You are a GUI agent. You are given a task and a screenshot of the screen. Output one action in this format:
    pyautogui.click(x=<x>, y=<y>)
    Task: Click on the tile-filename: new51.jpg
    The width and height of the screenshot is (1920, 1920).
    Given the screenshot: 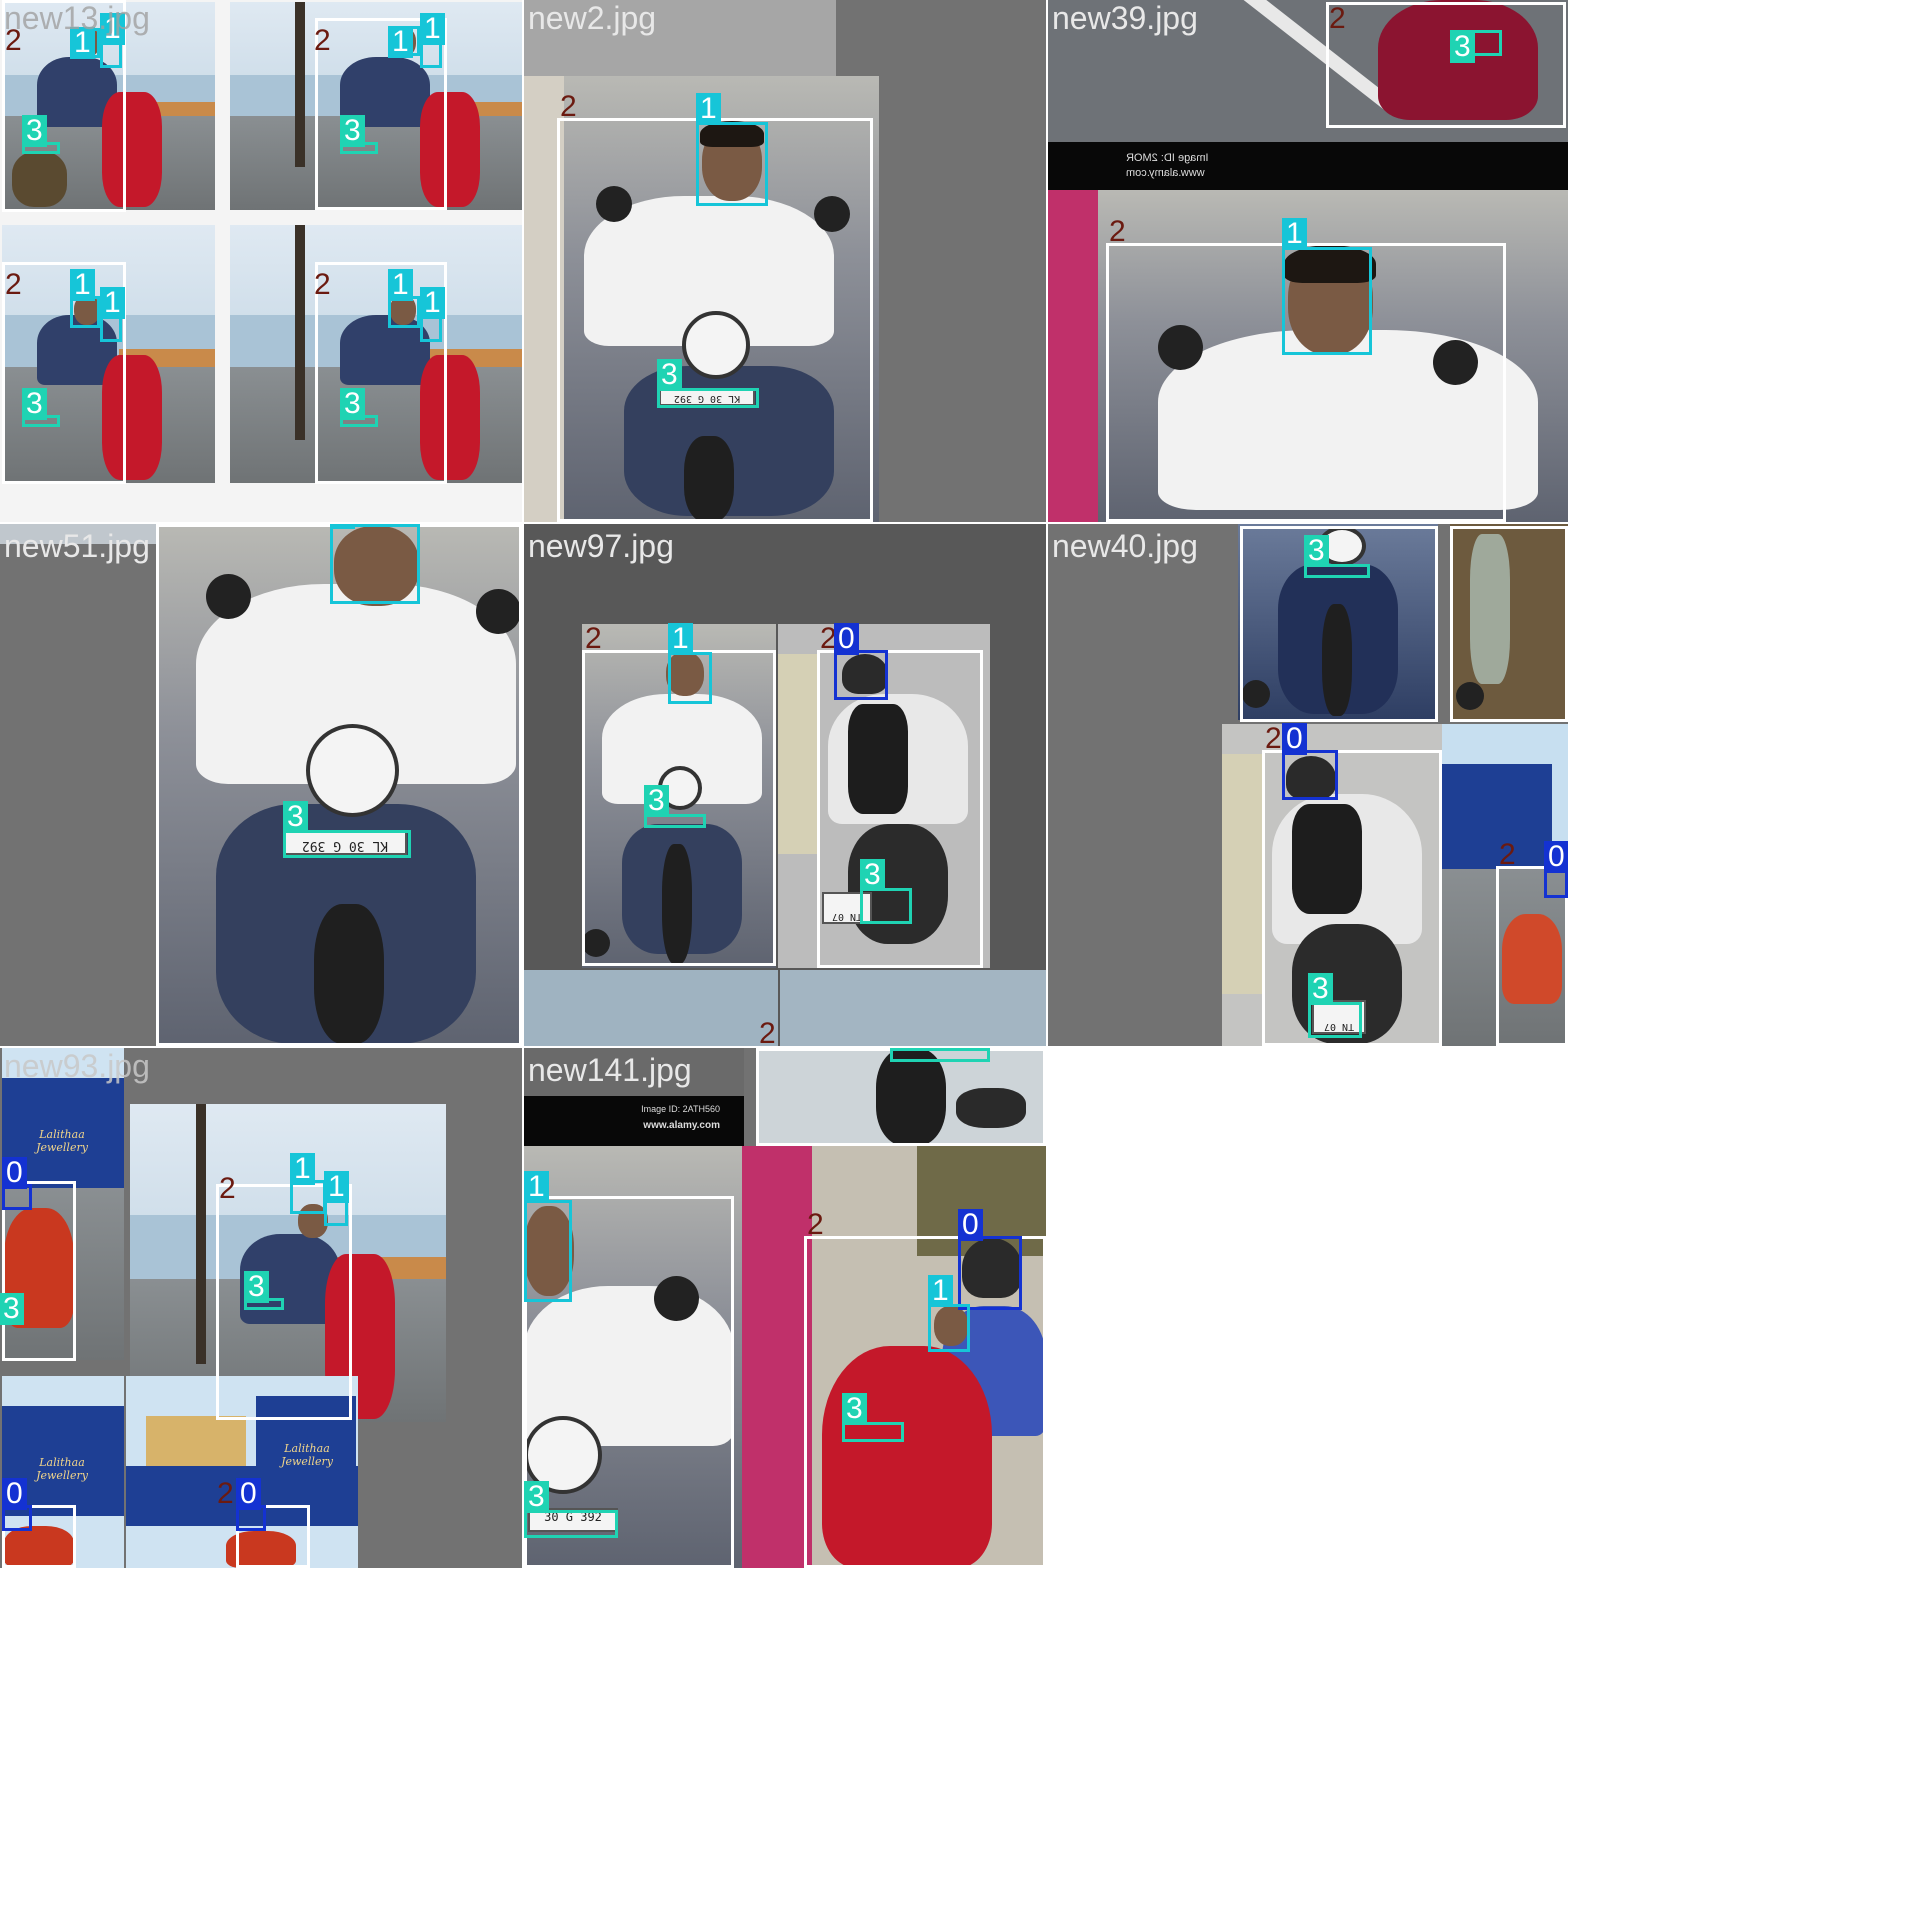 What is the action you would take?
    pyautogui.click(x=77, y=546)
    